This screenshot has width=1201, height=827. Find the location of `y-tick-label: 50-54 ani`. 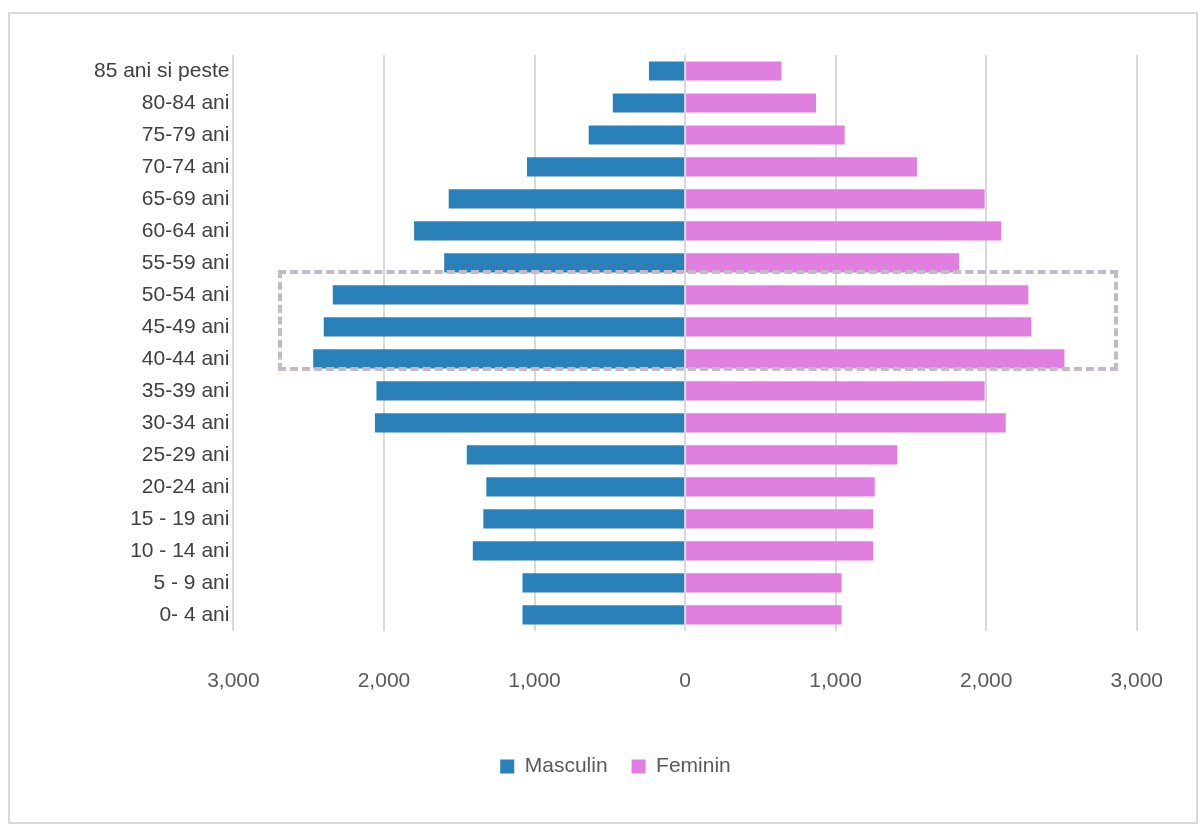

y-tick-label: 50-54 ani is located at coordinates (185, 293).